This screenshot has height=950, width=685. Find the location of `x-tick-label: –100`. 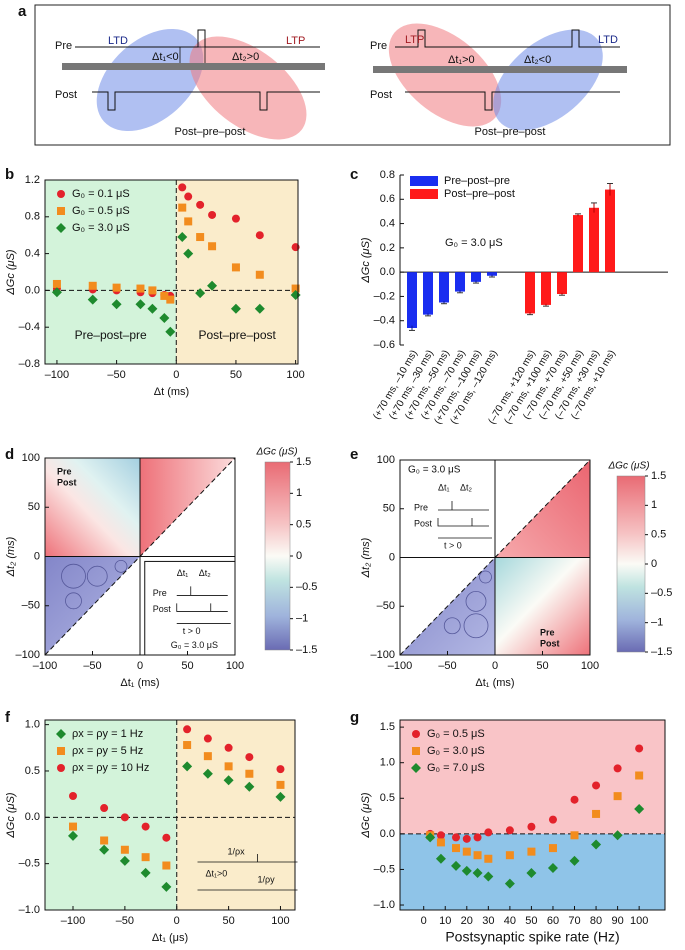

x-tick-label: –100 is located at coordinates (57, 375).